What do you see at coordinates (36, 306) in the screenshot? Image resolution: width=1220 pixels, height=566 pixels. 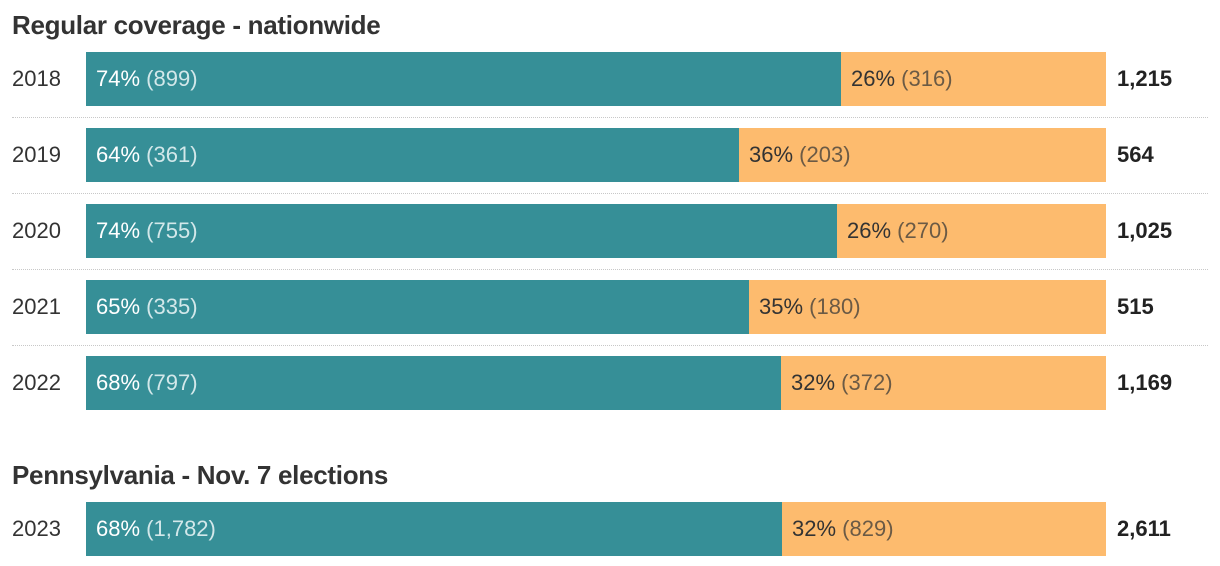 I see `category-label: 2021` at bounding box center [36, 306].